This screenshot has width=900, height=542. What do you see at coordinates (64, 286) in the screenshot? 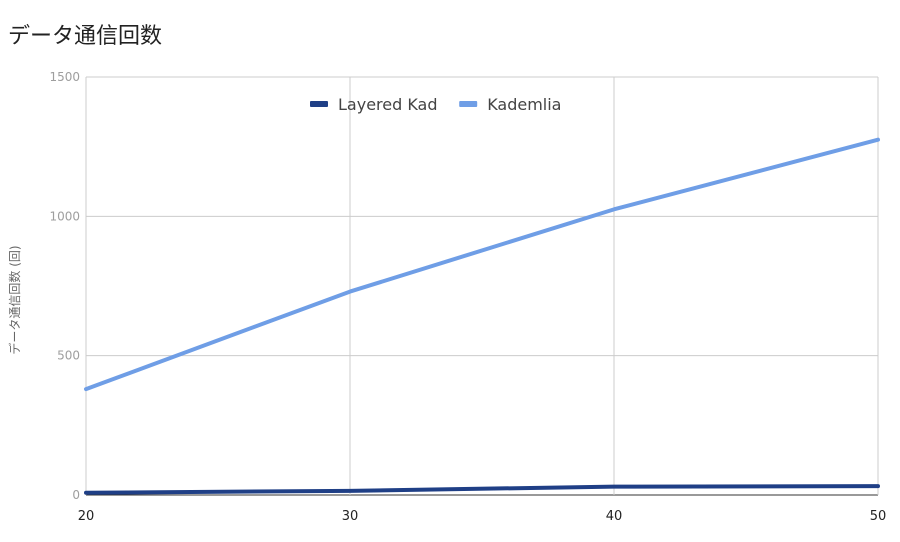
I see `y-axis-ticks: 0 500 1000 1500` at bounding box center [64, 286].